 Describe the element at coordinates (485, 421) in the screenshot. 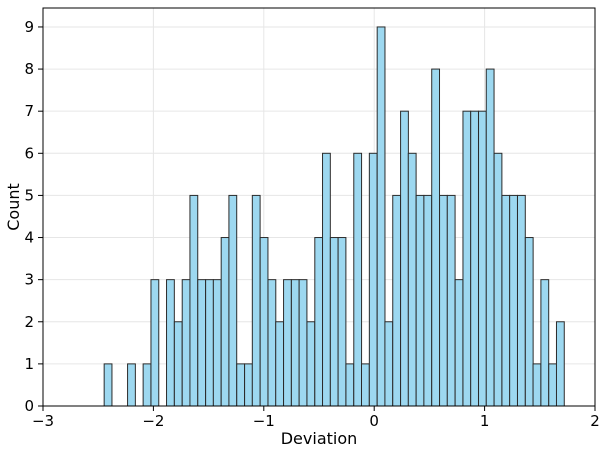

I see `x-tick-label: 1` at that location.